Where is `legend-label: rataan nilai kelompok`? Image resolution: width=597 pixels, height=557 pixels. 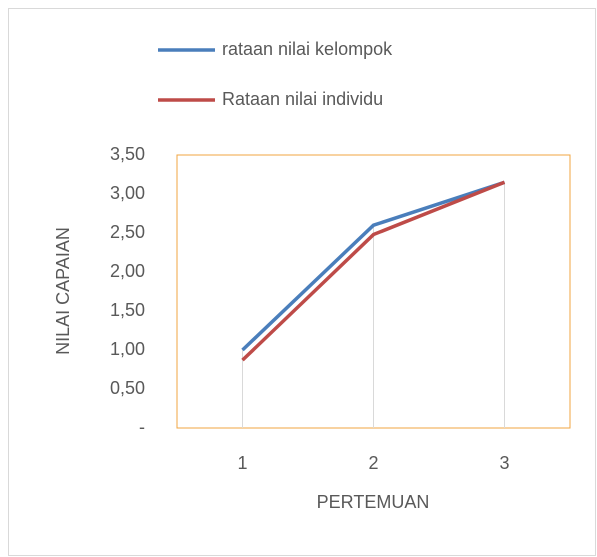 legend-label: rataan nilai kelompok is located at coordinates (307, 49).